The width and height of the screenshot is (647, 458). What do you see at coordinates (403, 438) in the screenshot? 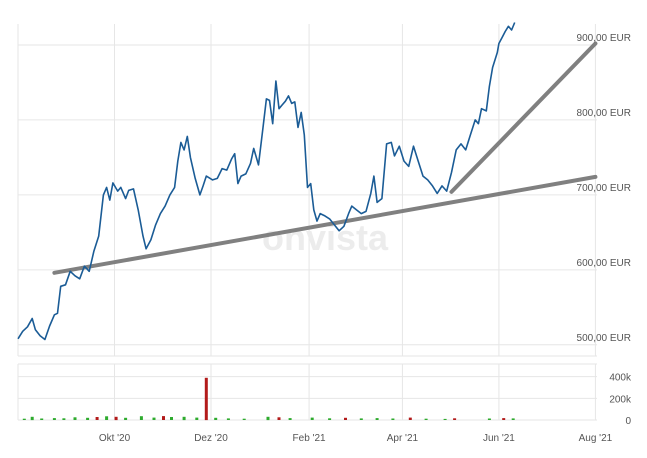
I see `x-tick-label: Apr '21` at bounding box center [403, 438].